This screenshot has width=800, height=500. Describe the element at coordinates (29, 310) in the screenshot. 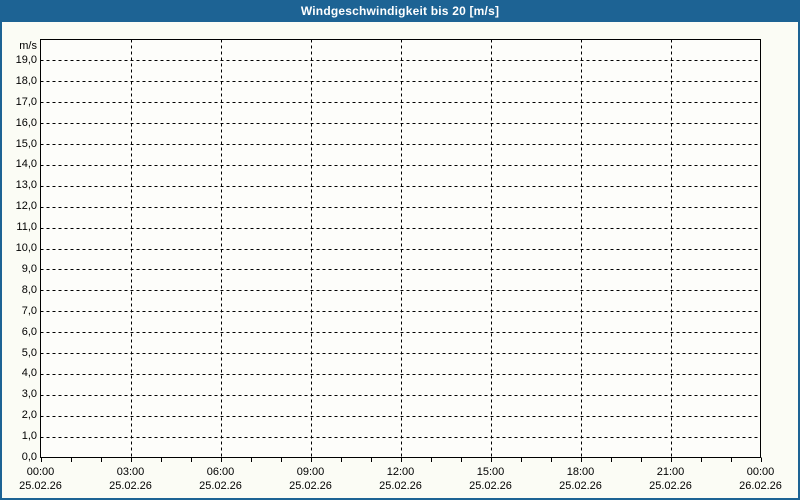

I see `y-tick-label: 7,0` at that location.